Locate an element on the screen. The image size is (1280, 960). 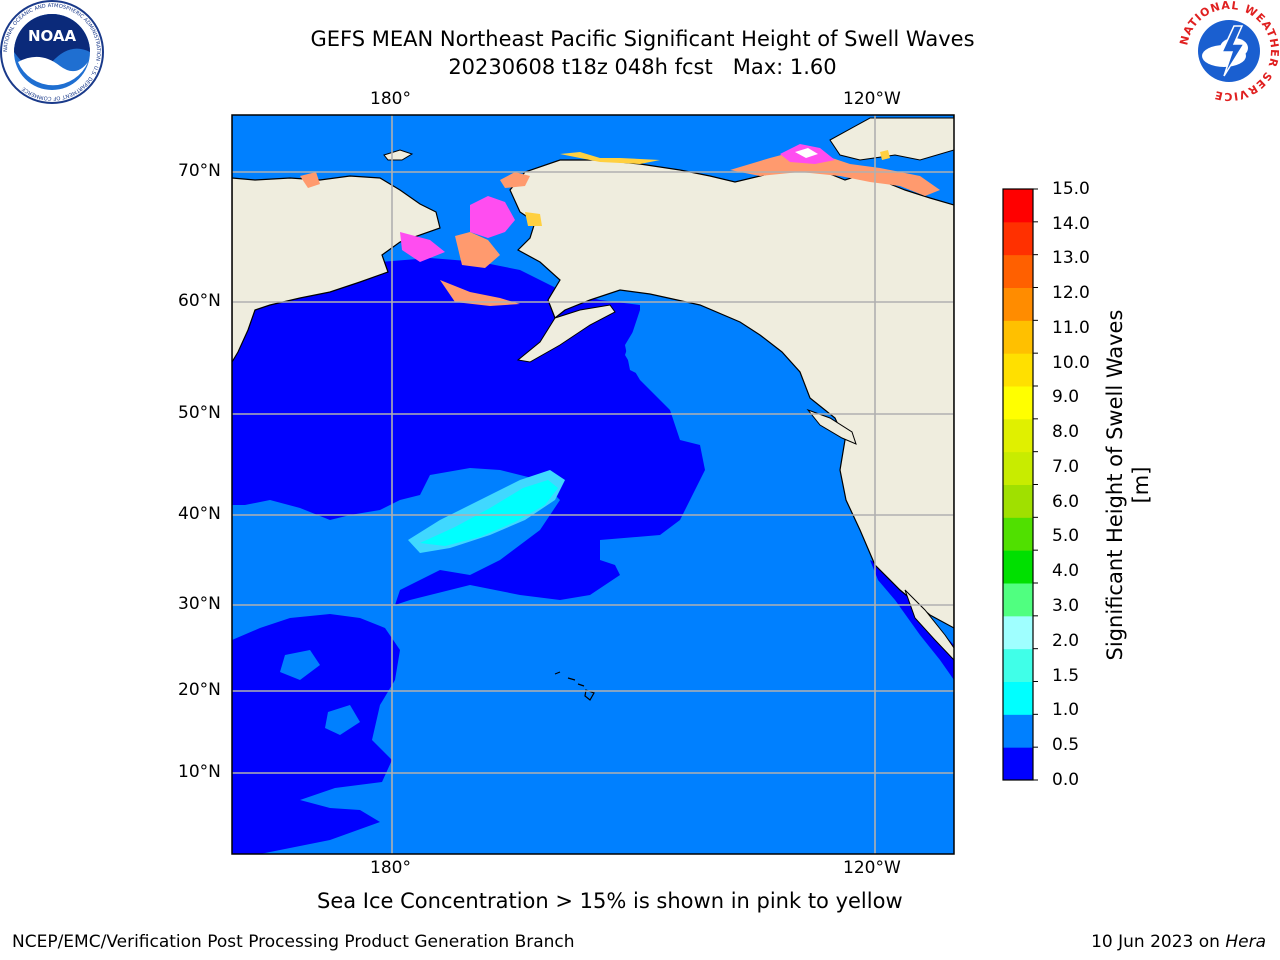
colorbar-tick-label: 4.0 is located at coordinates (1066, 571).